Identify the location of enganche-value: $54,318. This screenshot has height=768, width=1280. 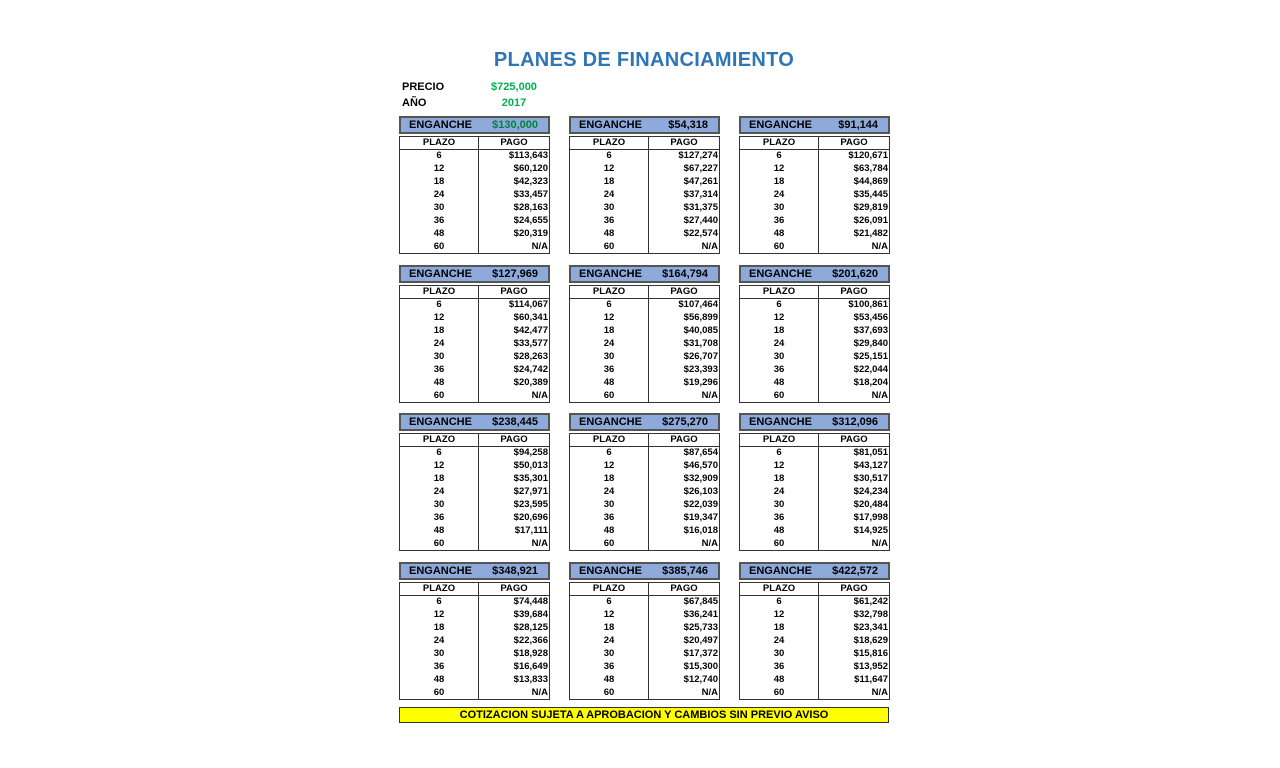
(688, 125).